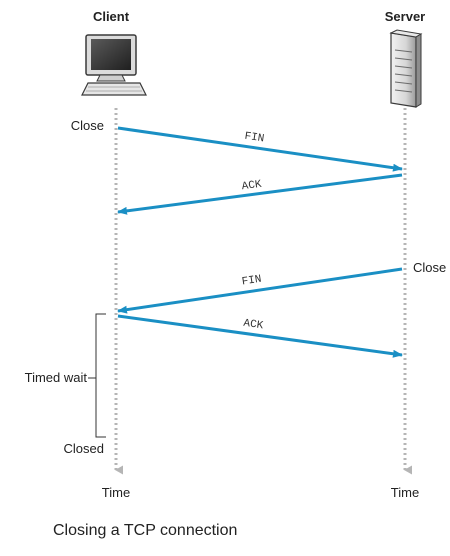 The height and width of the screenshot is (556, 450). I want to click on server-close-label: Close, so click(429, 267).